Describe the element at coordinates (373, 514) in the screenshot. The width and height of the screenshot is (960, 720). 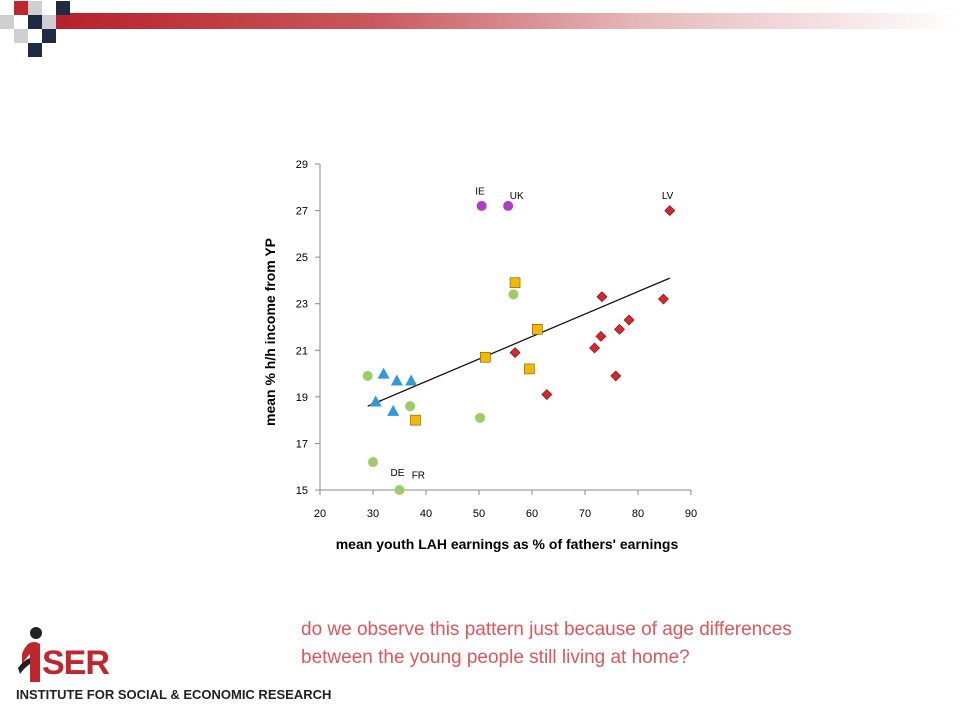
I see `x-tick-label: 30` at that location.